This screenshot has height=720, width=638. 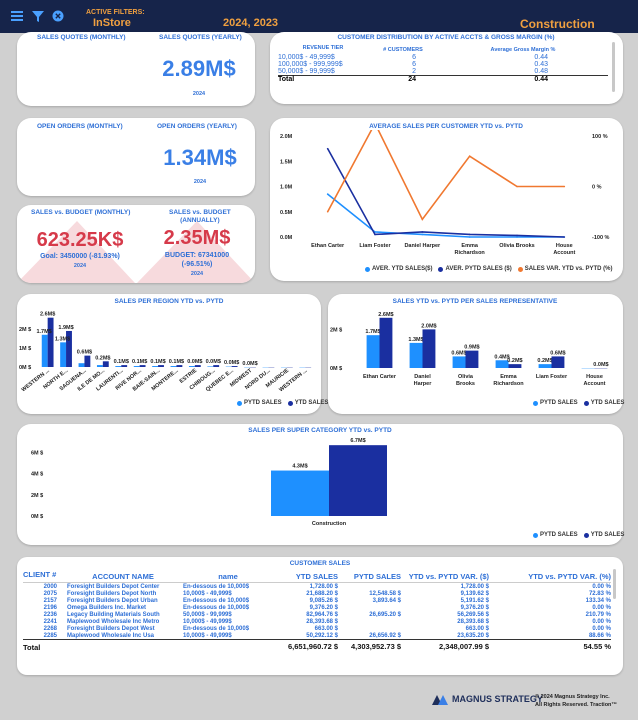 I want to click on region-chart-legend: PYTD SALES YTD SALES, so click(x=282, y=403).